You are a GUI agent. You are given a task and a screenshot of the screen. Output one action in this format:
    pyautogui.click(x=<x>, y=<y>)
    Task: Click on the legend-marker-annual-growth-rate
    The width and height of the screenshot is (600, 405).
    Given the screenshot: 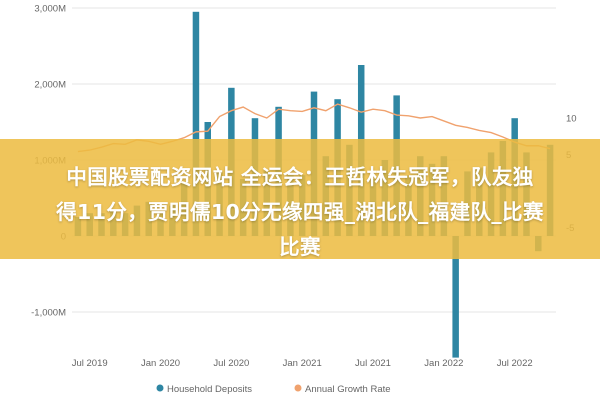 What is the action you would take?
    pyautogui.click(x=298, y=388)
    